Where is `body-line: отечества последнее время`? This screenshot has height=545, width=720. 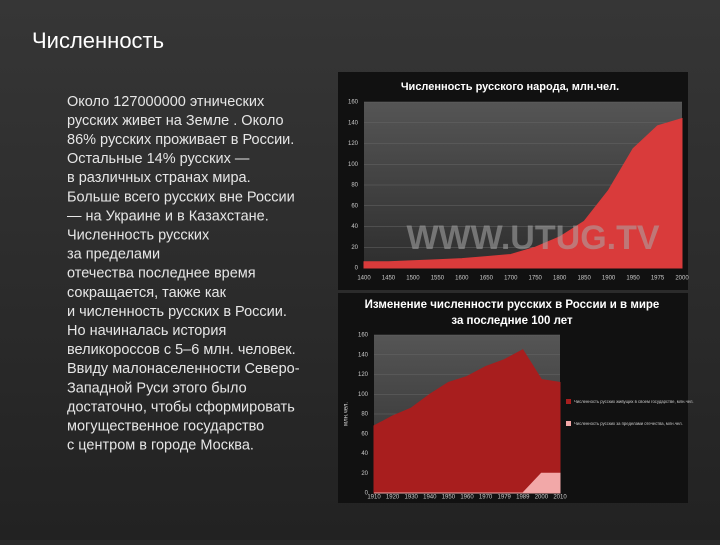
body-line: отечества последнее время is located at coordinates (161, 274).